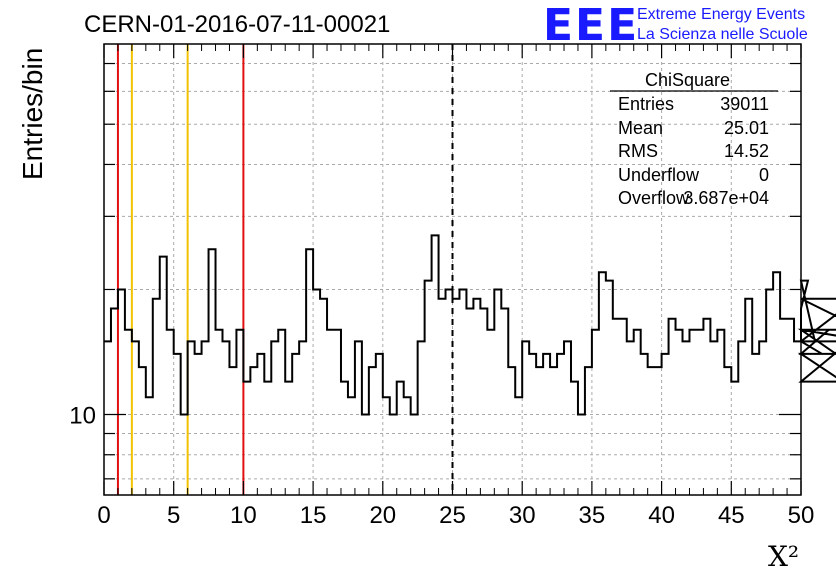 The image size is (836, 572). Describe the element at coordinates (721, 14) in the screenshot. I see `logo-line-1: Extreme Energy Events` at that location.